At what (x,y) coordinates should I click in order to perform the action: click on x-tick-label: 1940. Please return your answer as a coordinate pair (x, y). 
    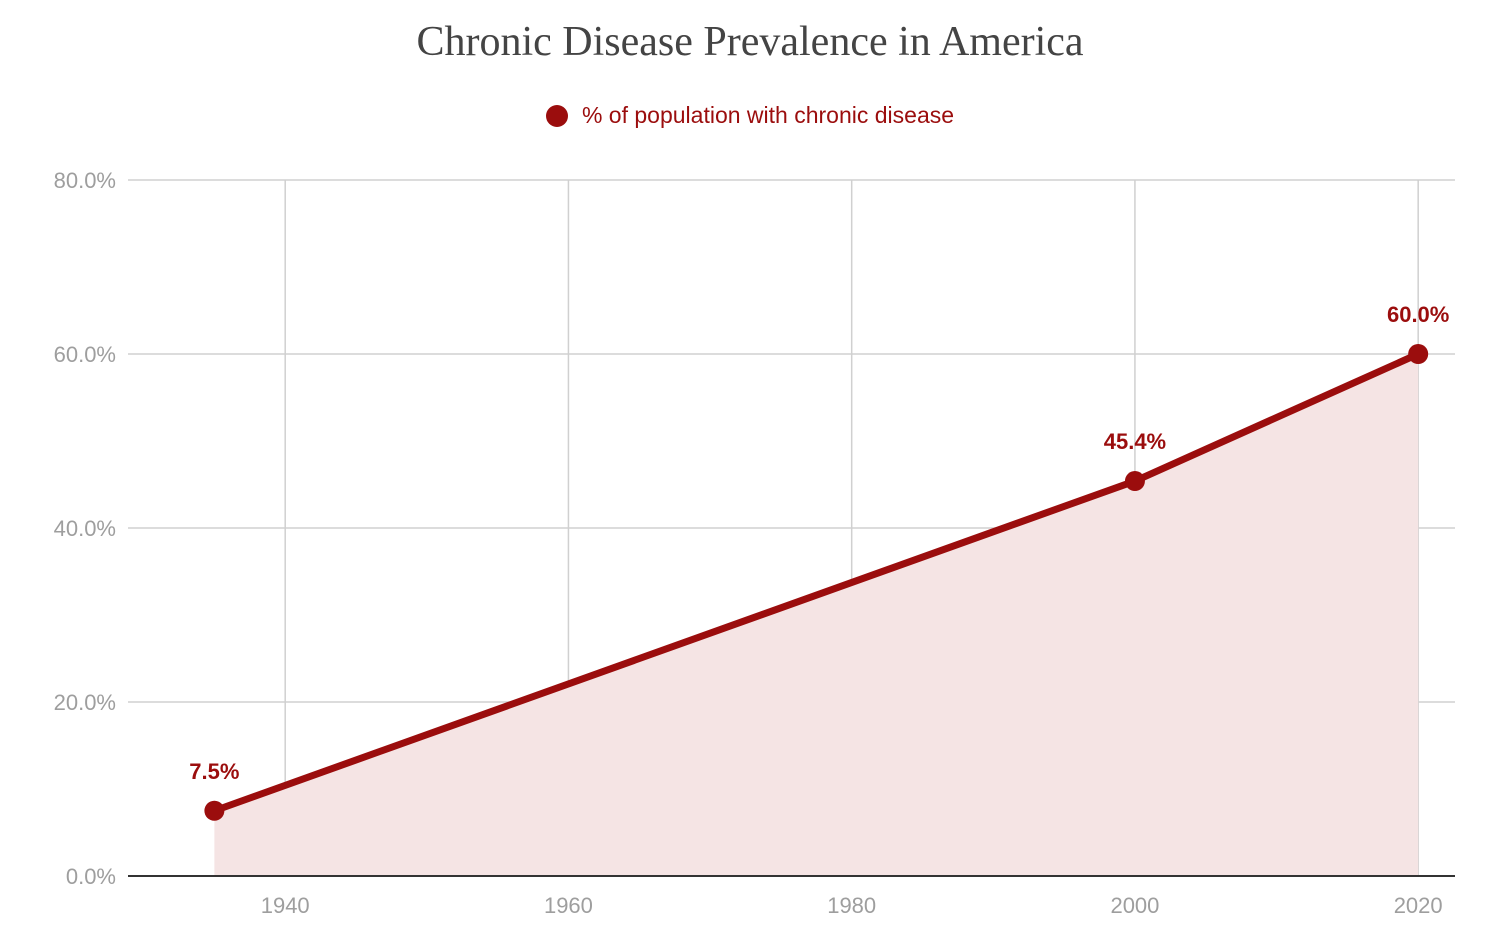
    Looking at the image, I should click on (285, 905).